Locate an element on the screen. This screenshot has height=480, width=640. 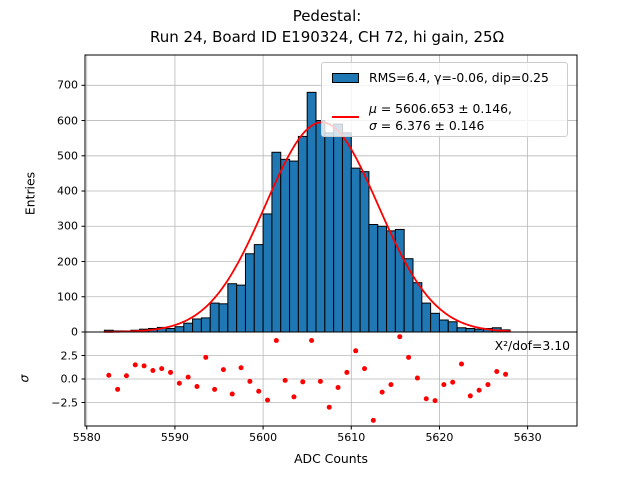
x-tick-label: 5630 is located at coordinates (527, 437).